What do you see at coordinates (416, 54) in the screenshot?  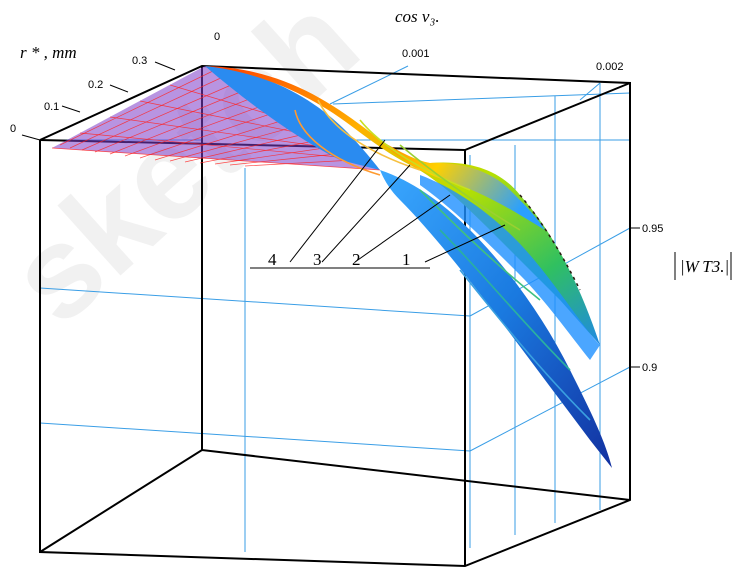 I see `x-tick-0.001: 0.001` at bounding box center [416, 54].